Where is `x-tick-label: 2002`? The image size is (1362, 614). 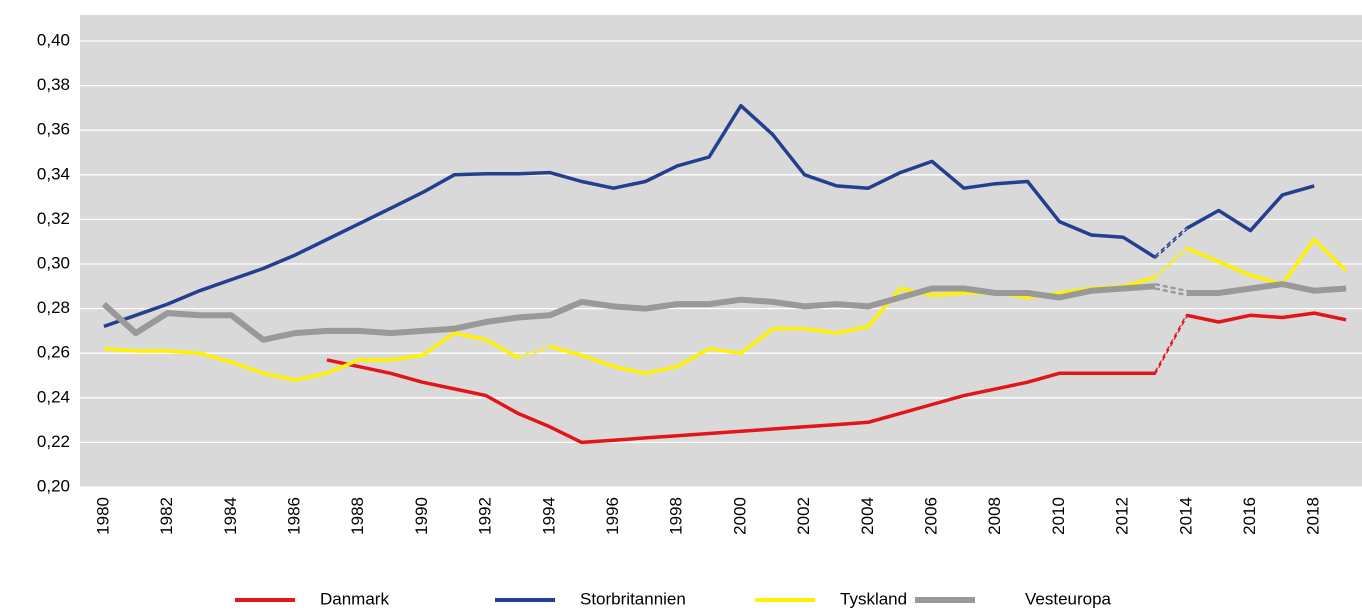
x-tick-label: 2002 is located at coordinates (803, 516).